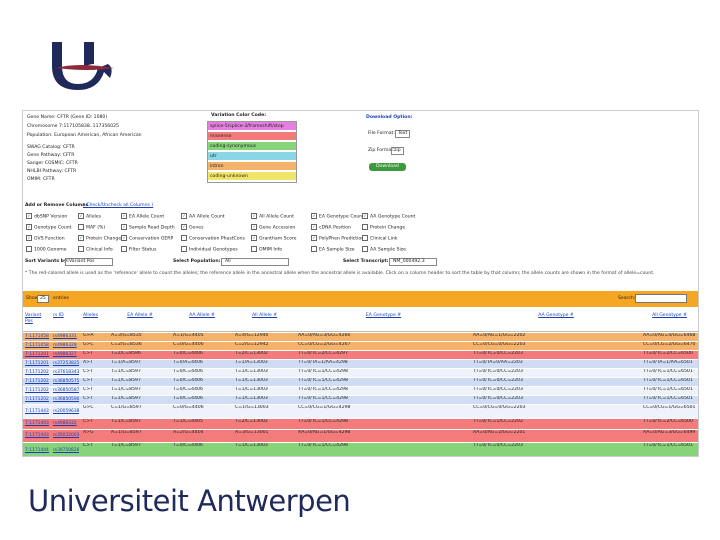 The width and height of the screenshot is (720, 540). I want to click on table-cell: 7:117120237, so click(37, 390).